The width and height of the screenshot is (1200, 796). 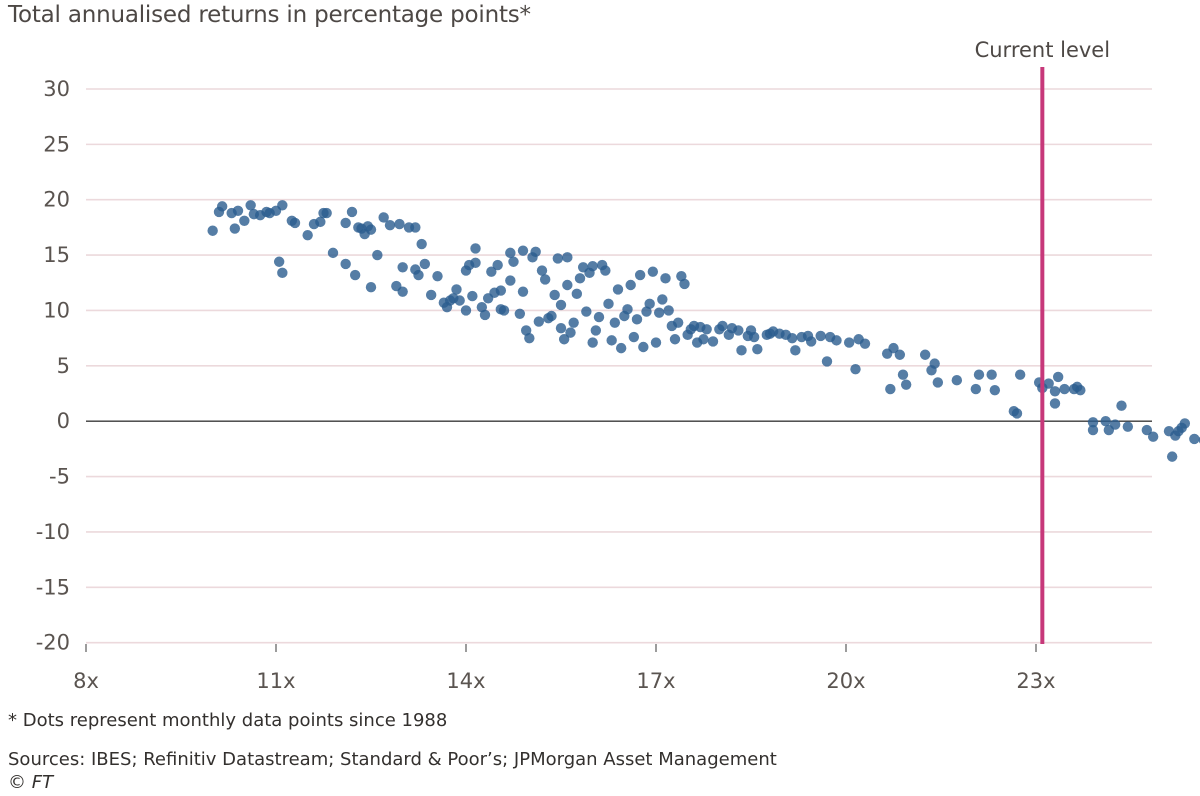 What do you see at coordinates (564, 681) in the screenshot?
I see `x-axis-tick-labels: 8x 11x 14x 17x 20x 23x` at bounding box center [564, 681].